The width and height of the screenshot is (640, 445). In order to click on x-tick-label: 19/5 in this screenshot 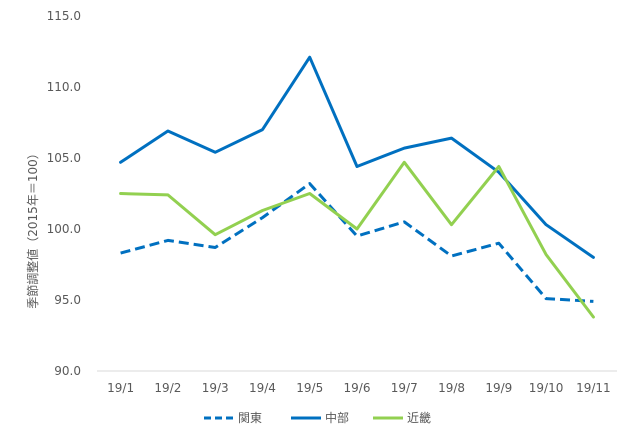, I will do `click(309, 388)`.